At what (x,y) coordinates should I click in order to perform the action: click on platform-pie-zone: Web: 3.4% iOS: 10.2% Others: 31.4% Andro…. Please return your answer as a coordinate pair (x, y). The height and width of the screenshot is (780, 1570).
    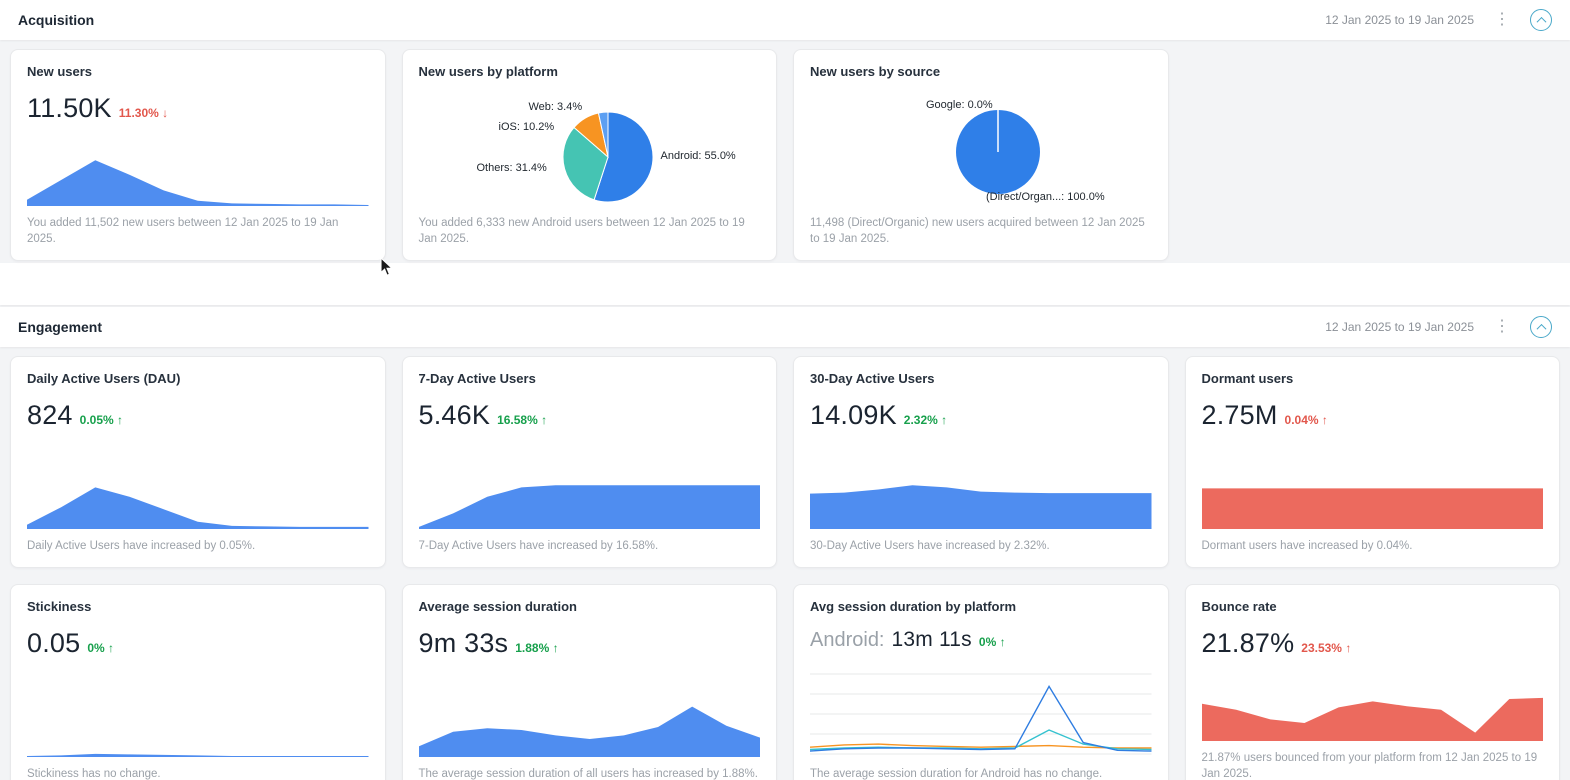
    Looking at the image, I should click on (590, 142).